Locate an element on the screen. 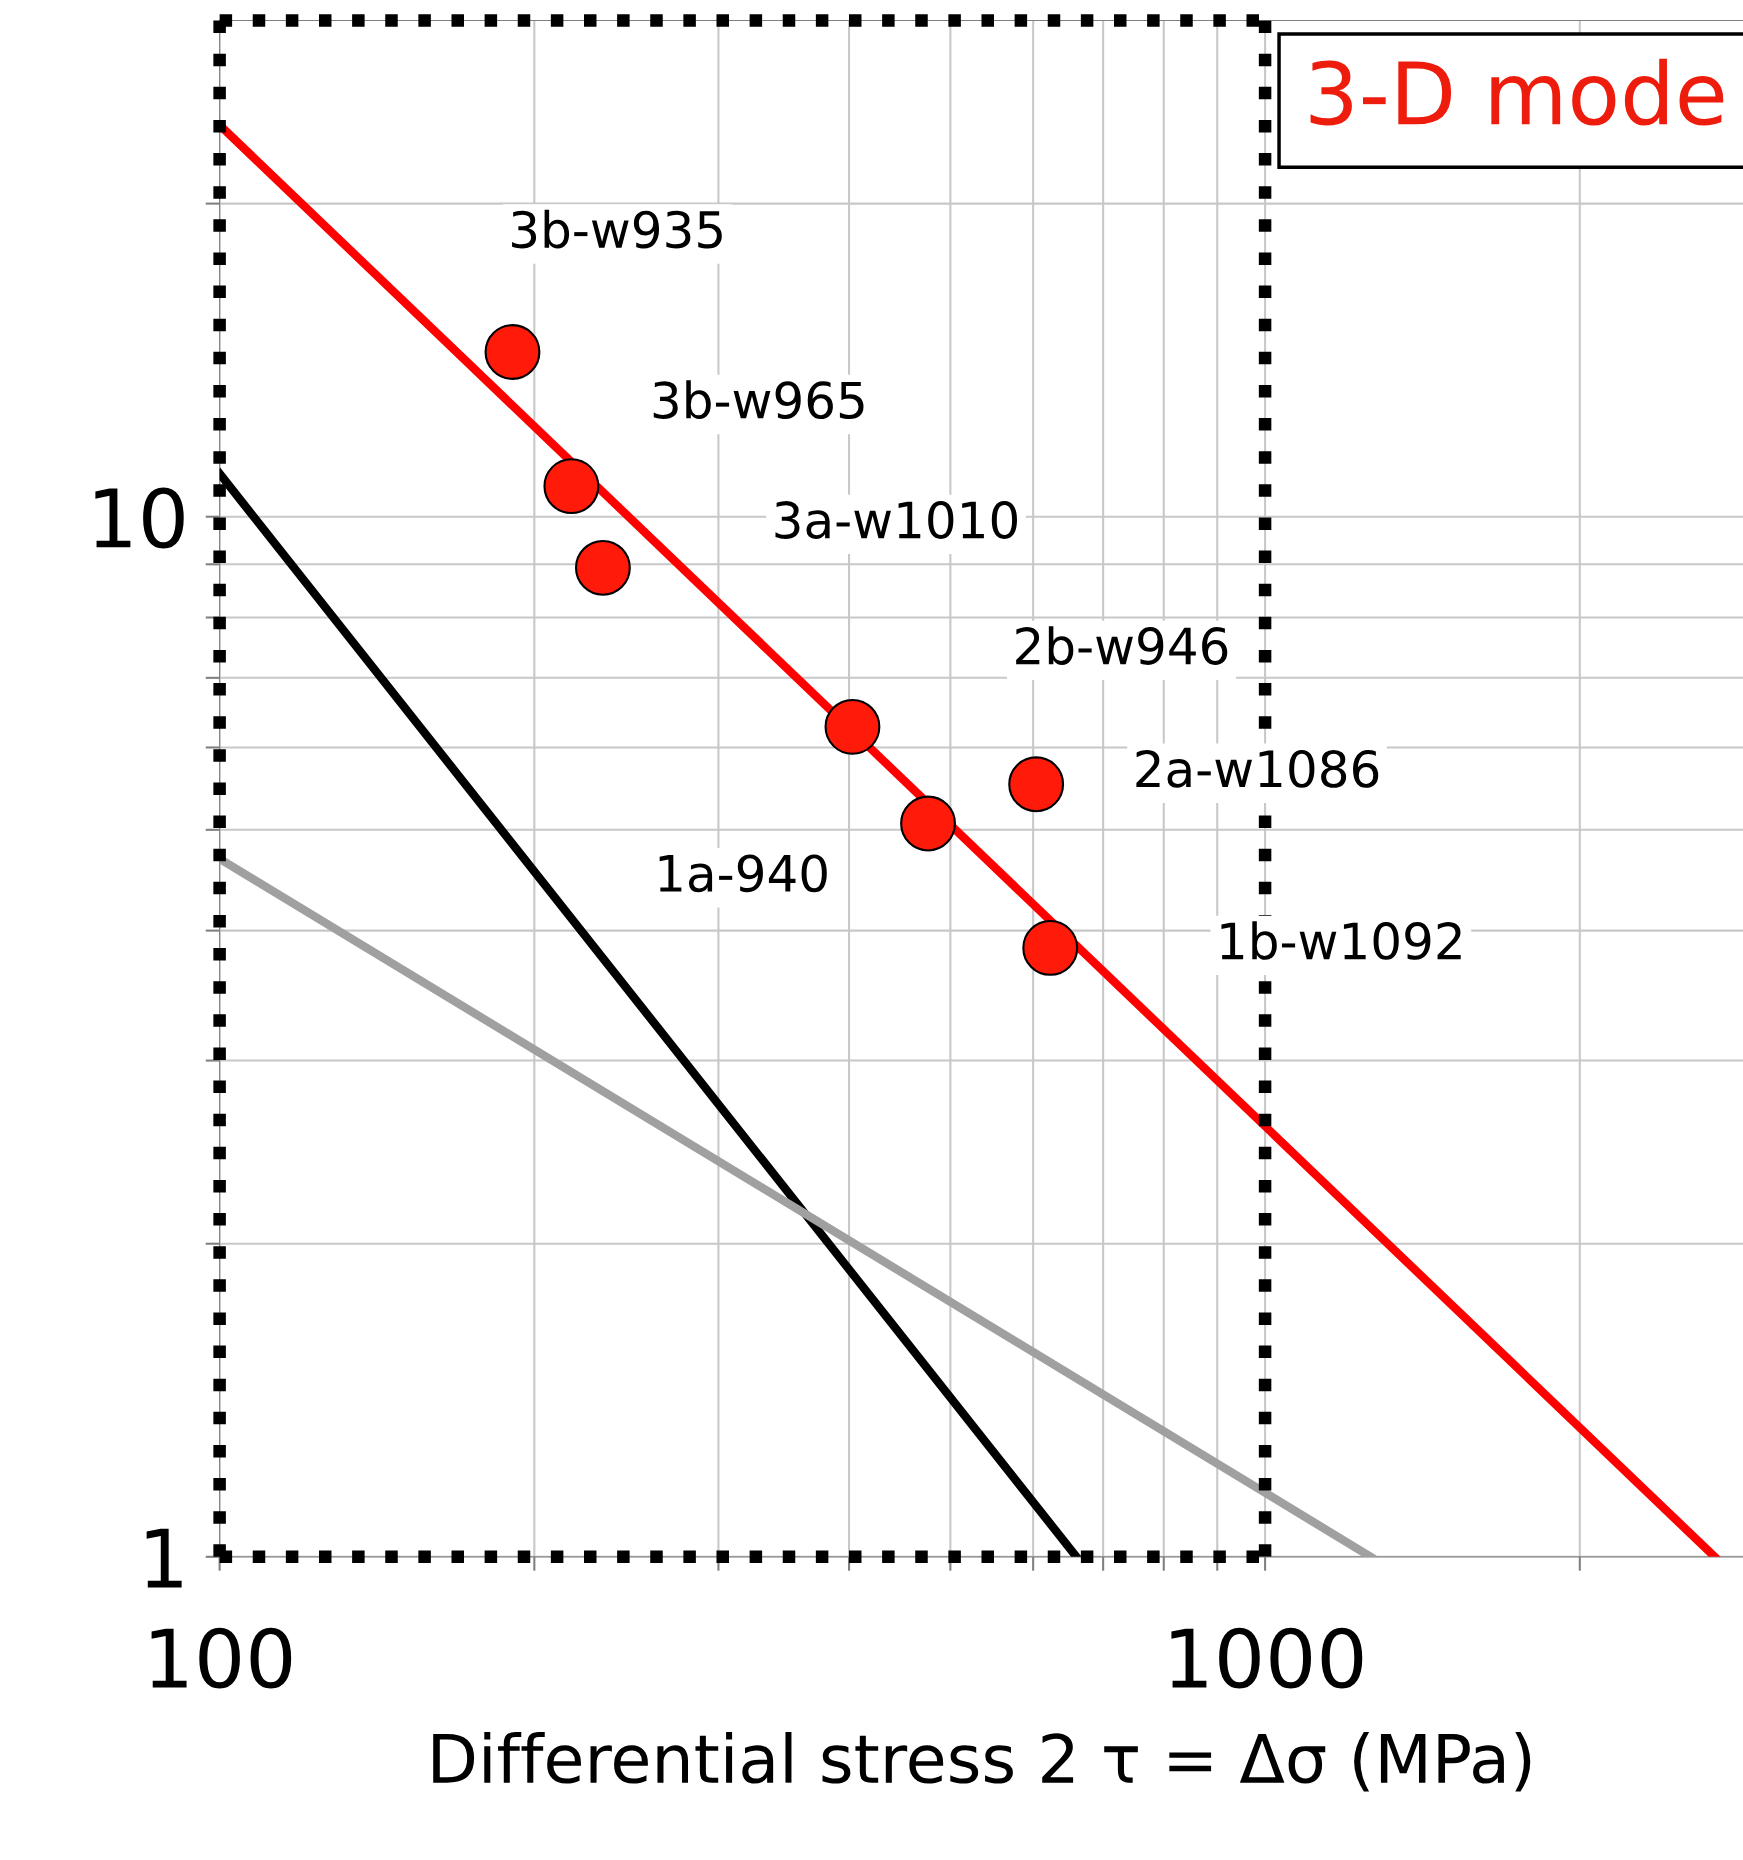 The image size is (1743, 1860). annotation: 3b-w965 is located at coordinates (758, 400).